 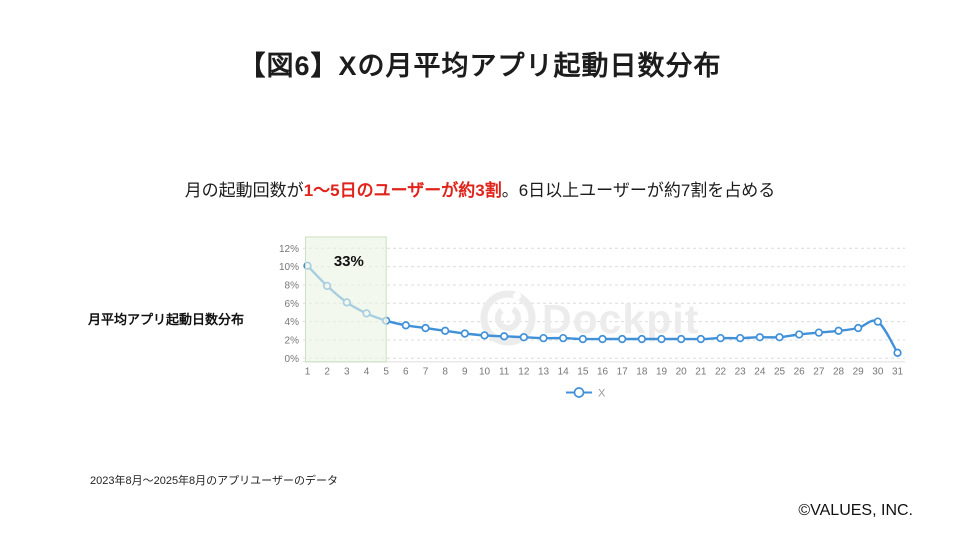 What do you see at coordinates (508, 318) in the screenshot?
I see `dockpit-logo-icon` at bounding box center [508, 318].